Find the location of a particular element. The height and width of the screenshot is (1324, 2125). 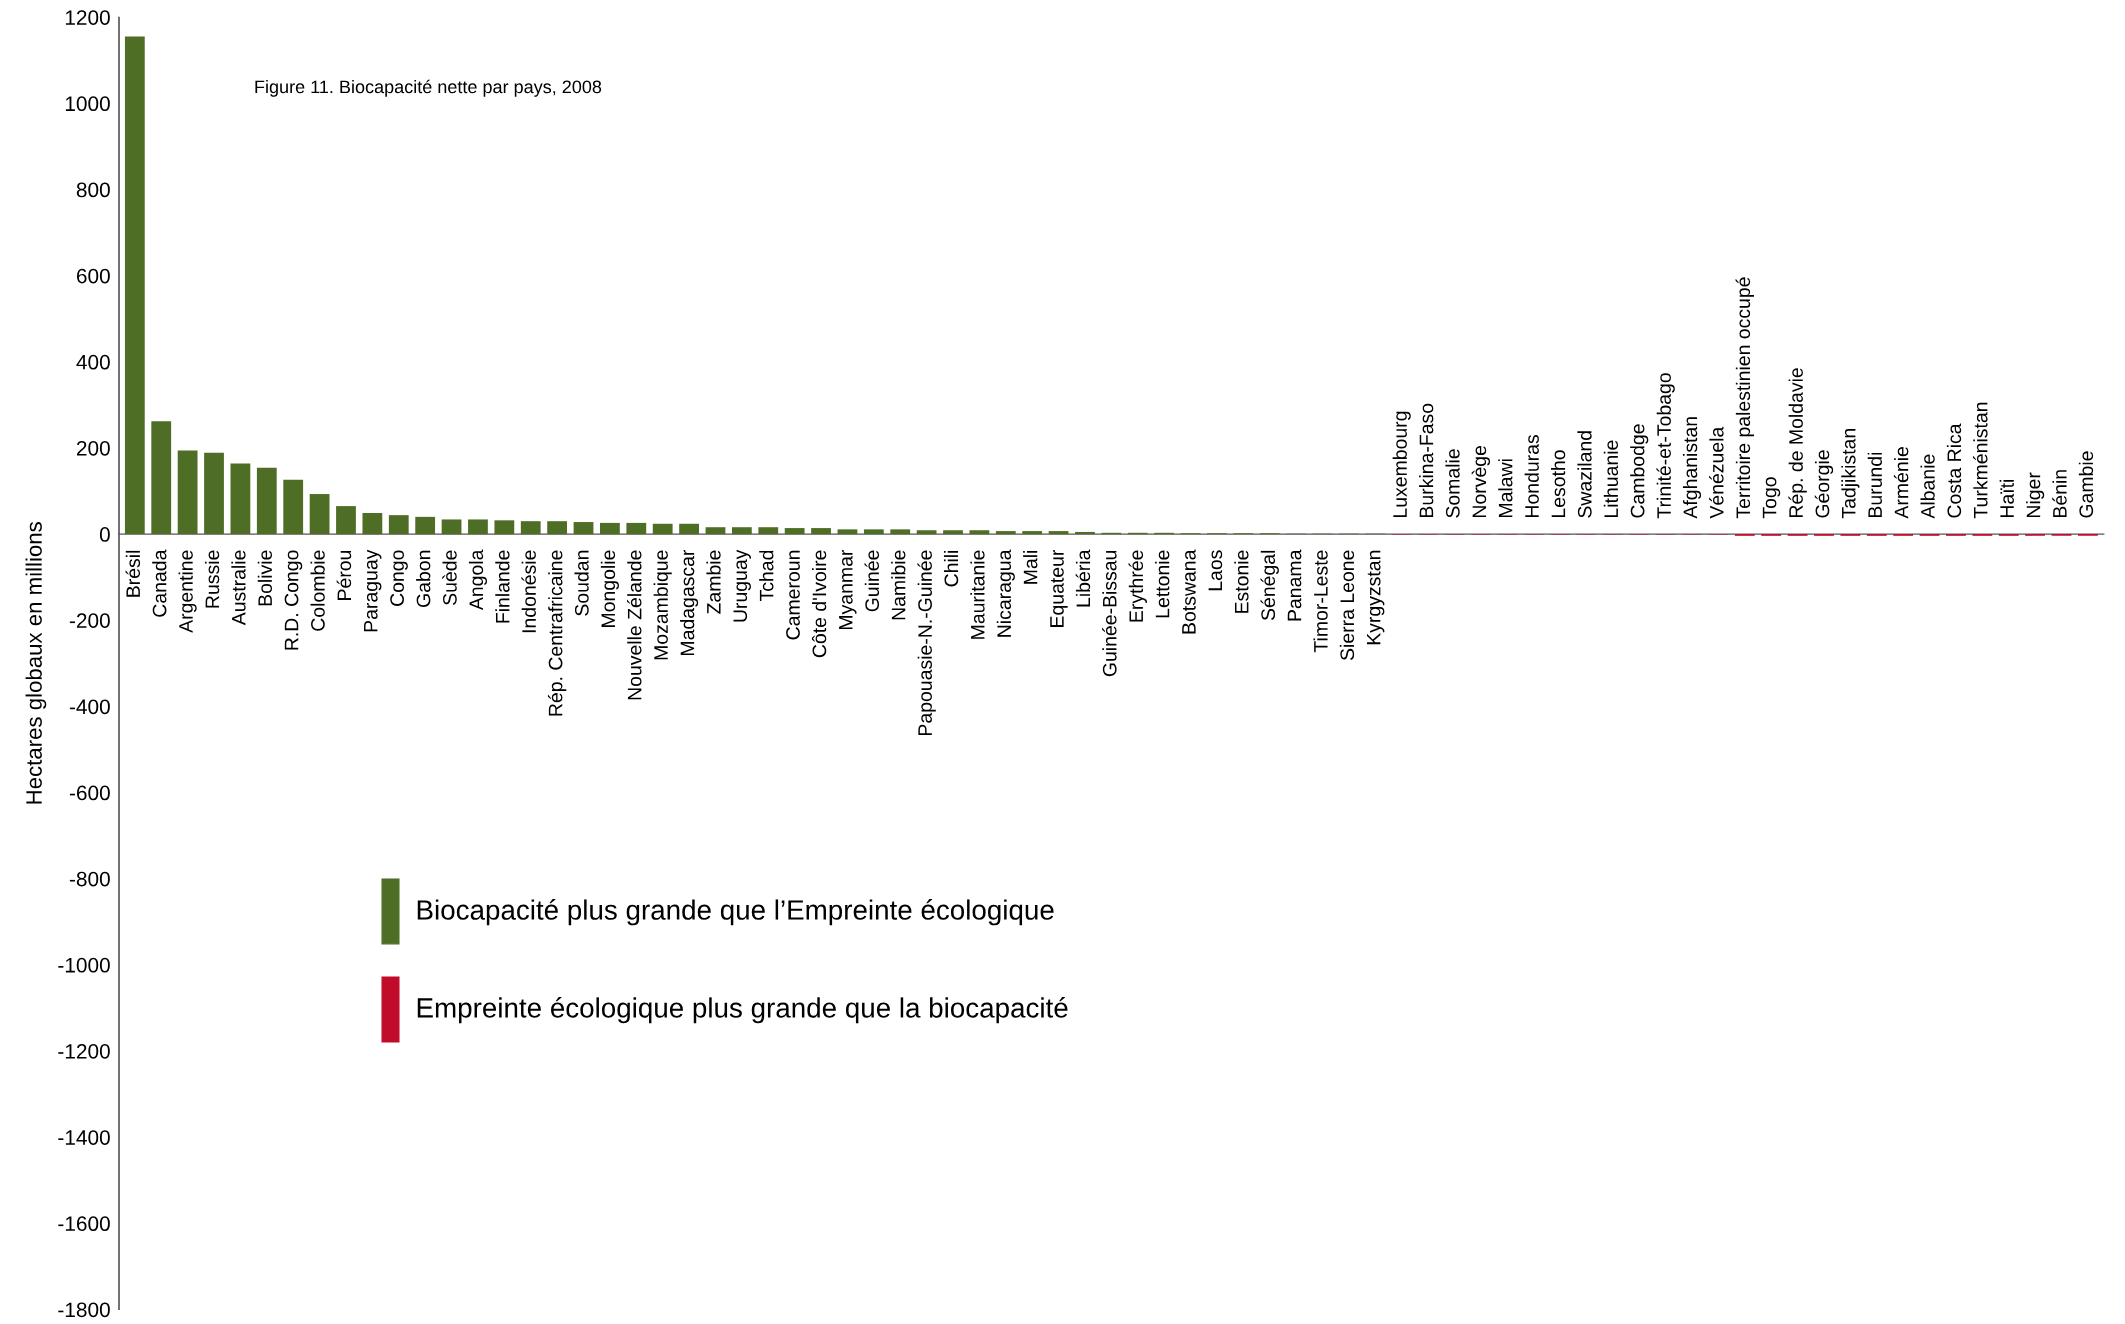

y-axis-title: Hectares globaux en millions is located at coordinates (36, 663).